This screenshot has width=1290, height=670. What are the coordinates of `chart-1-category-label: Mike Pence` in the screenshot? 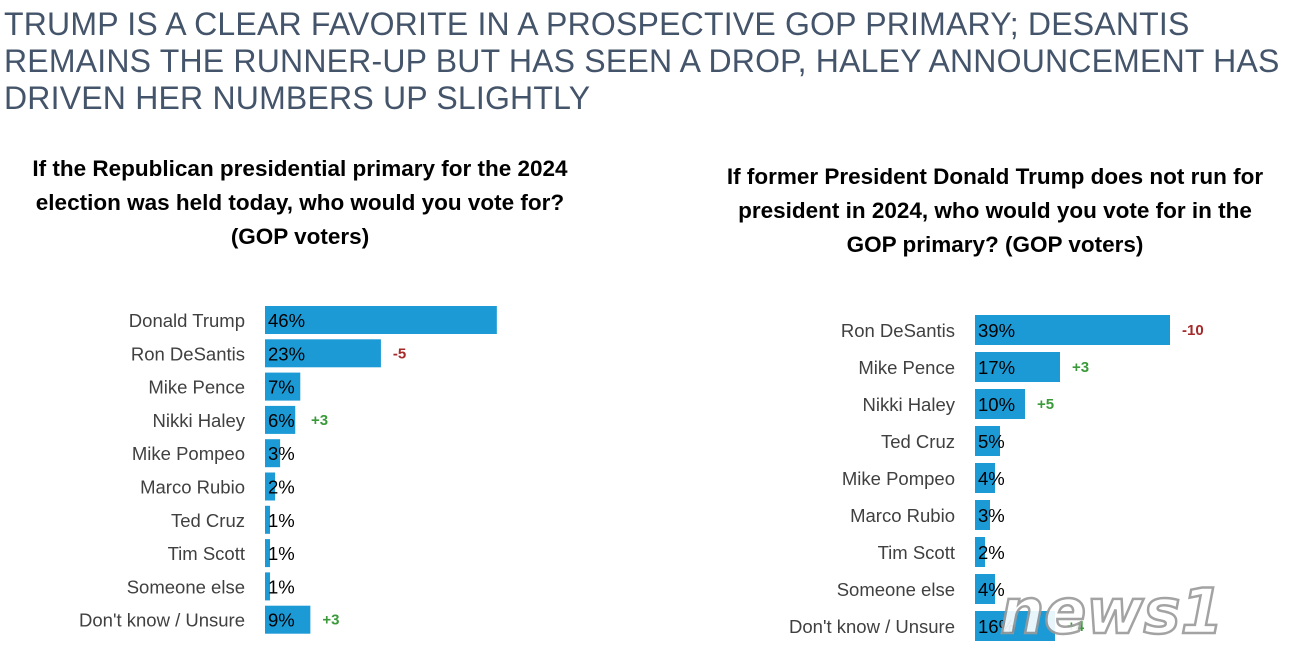 It's located at (196, 387).